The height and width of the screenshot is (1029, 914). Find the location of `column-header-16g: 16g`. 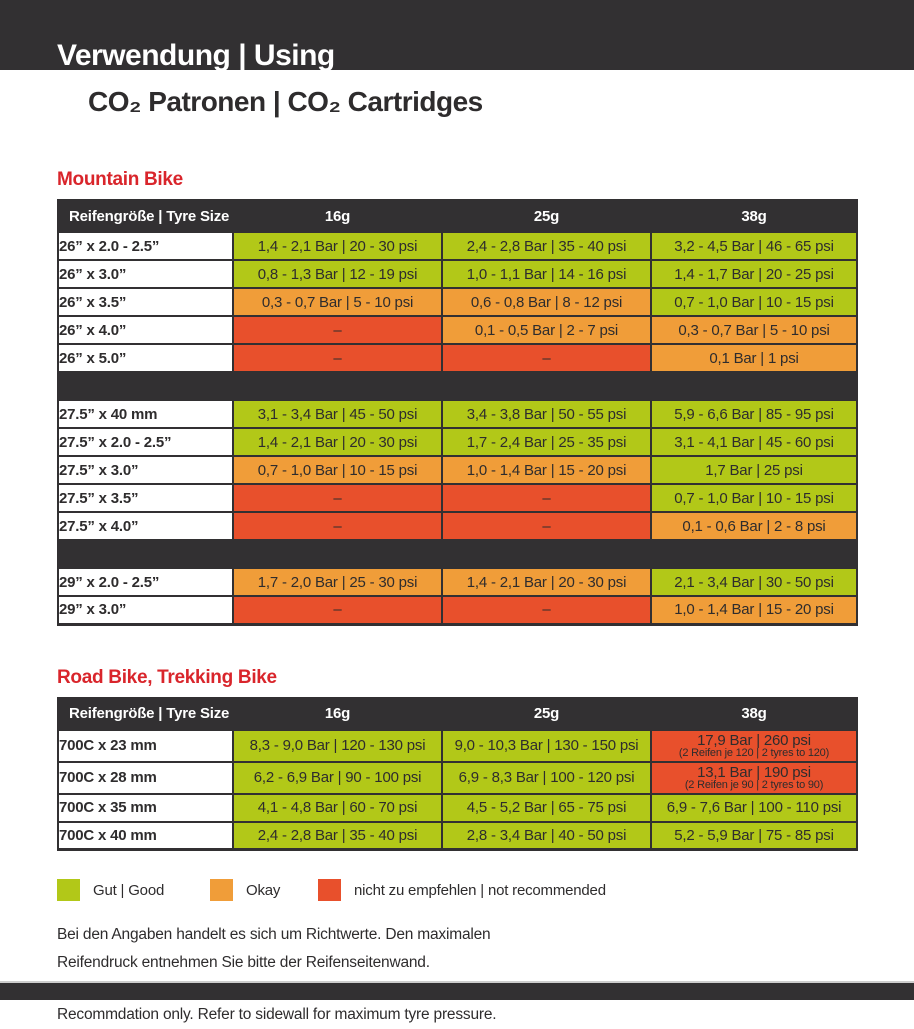

column-header-16g: 16g is located at coordinates (337, 216).